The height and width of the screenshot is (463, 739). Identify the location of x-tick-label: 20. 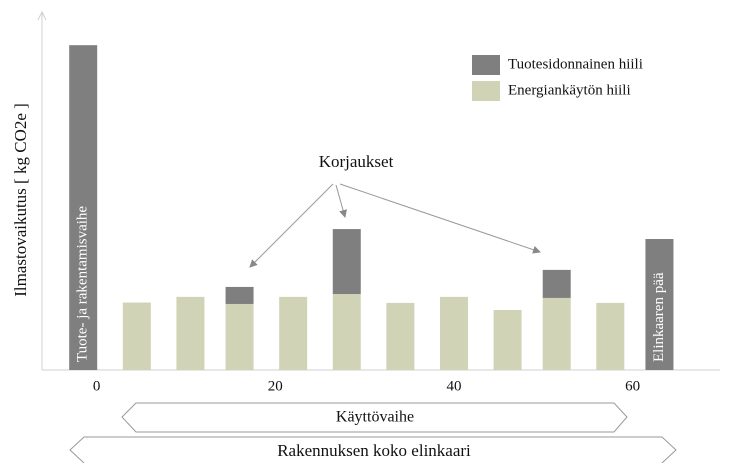
(275, 386).